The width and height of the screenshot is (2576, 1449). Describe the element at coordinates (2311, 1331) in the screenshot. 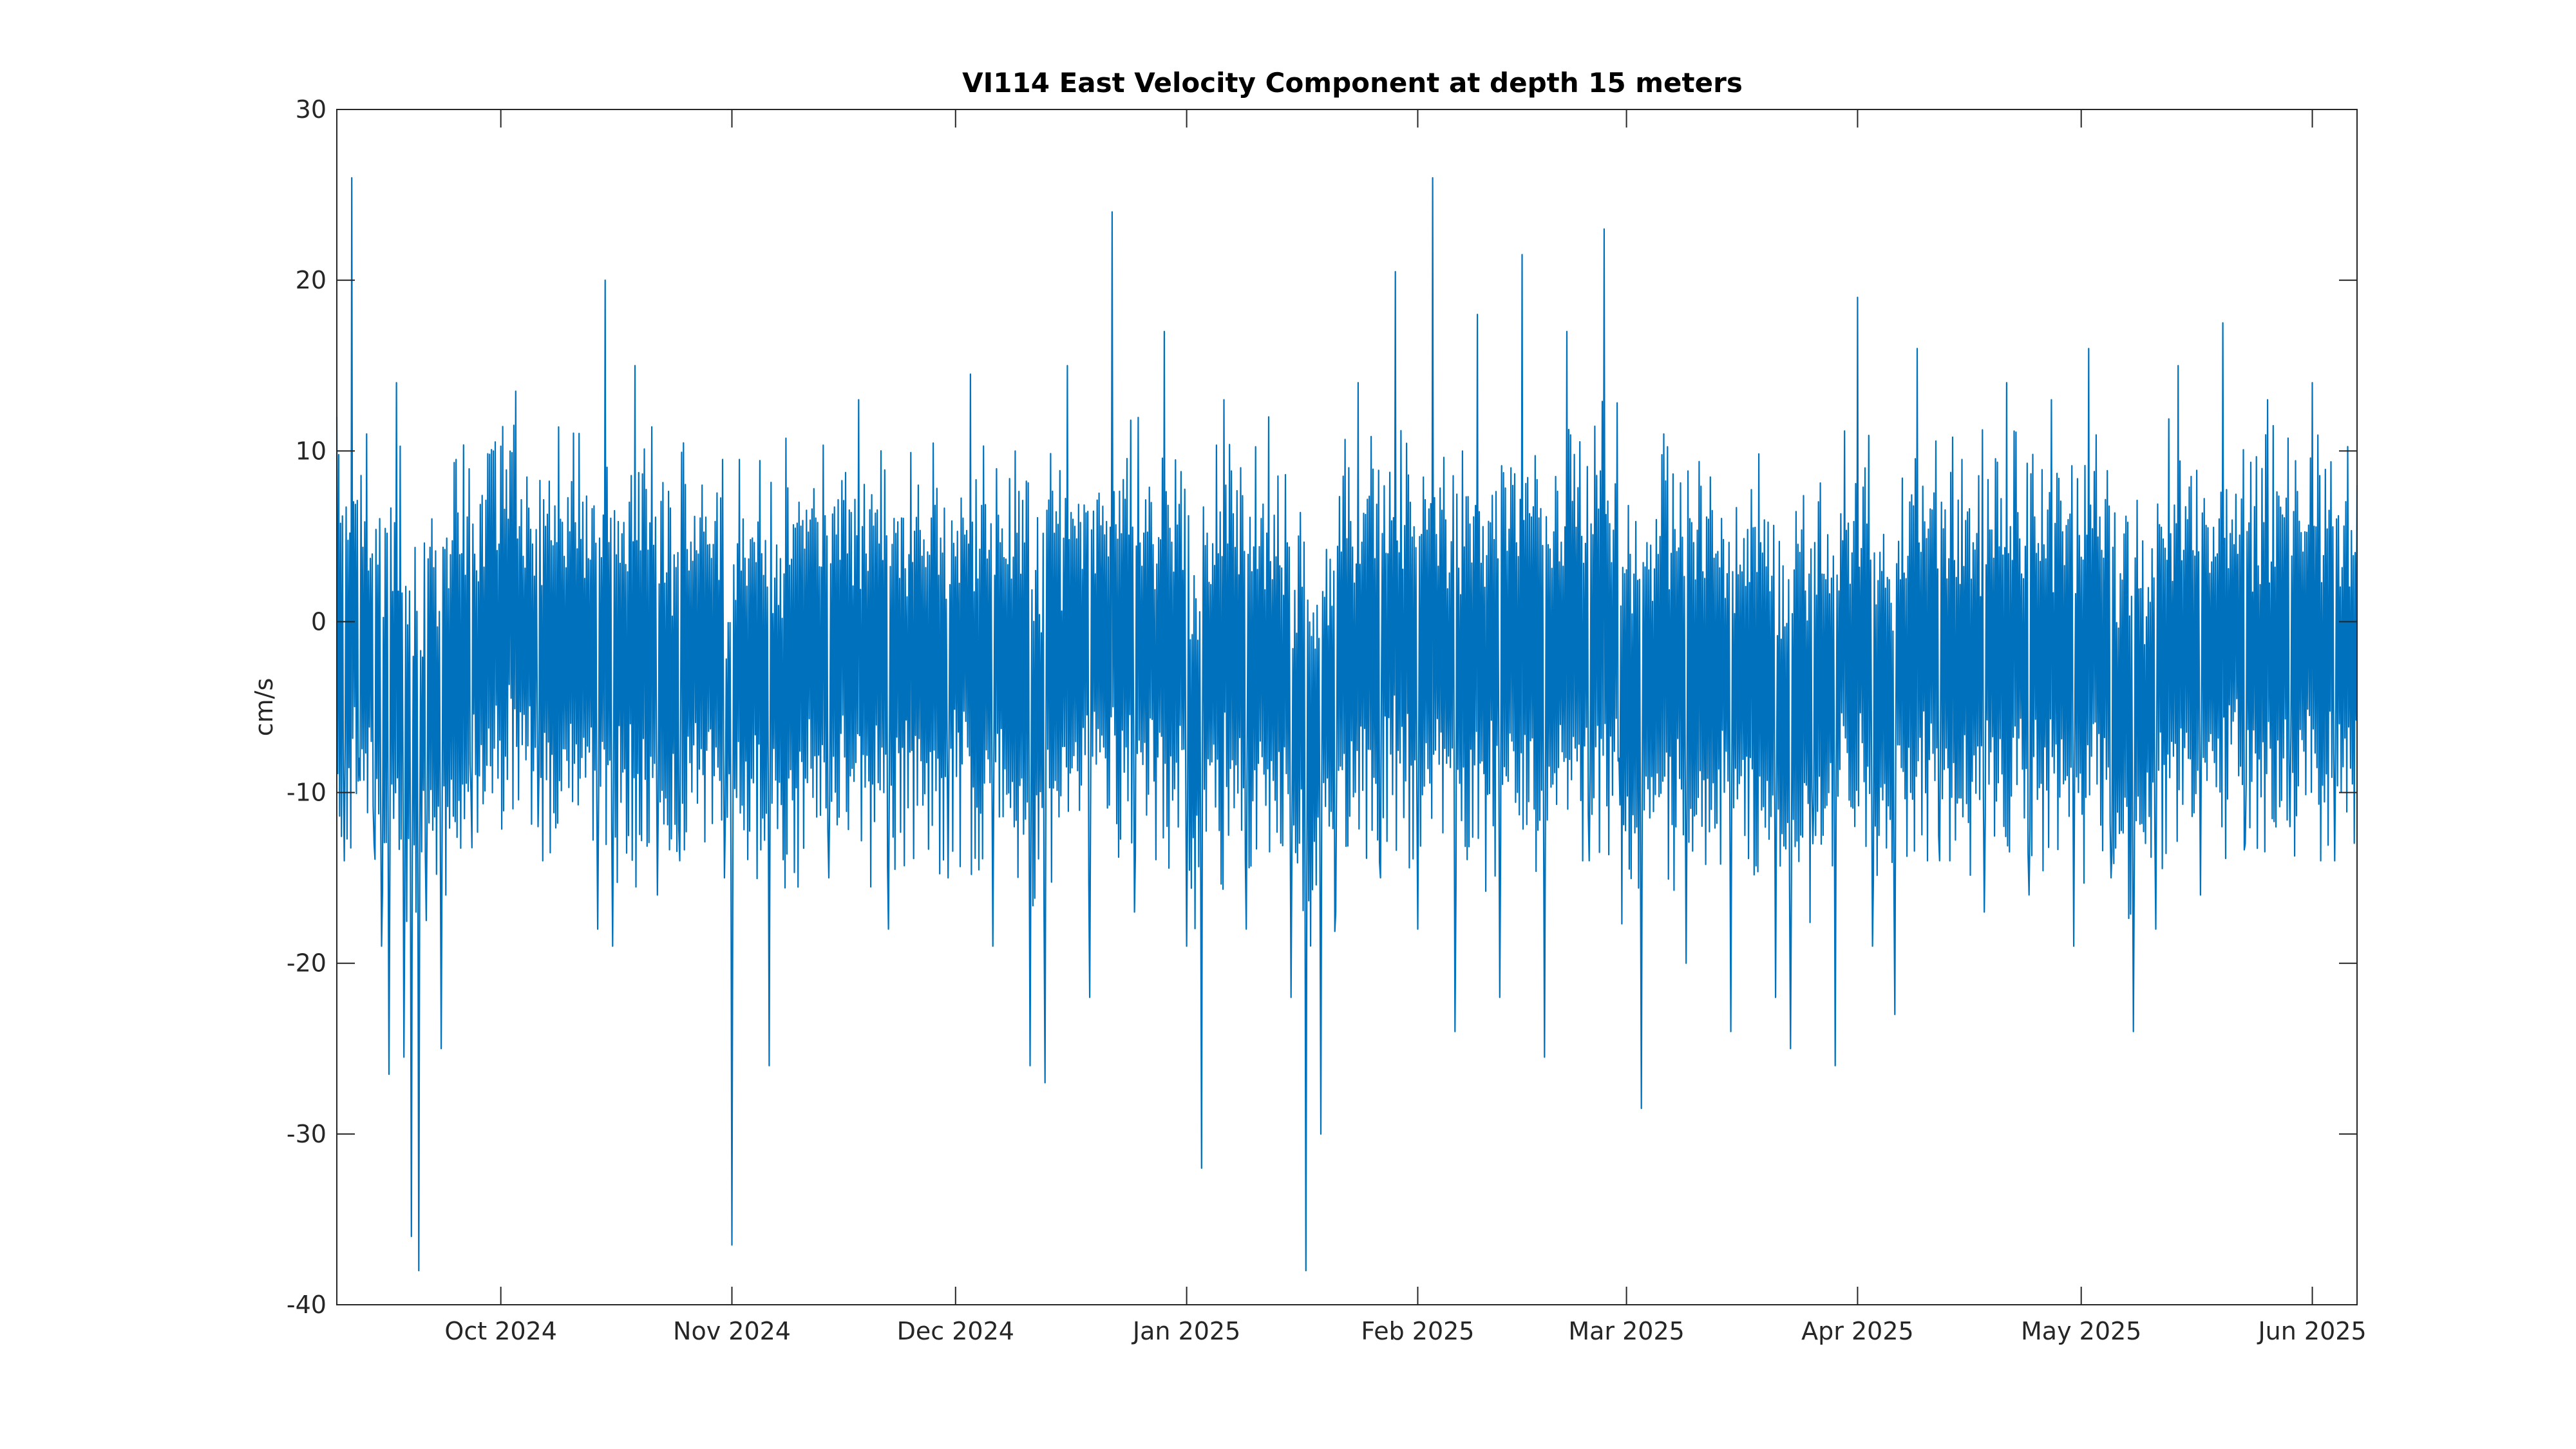

I see `x-tick-label: Jun 2025` at that location.